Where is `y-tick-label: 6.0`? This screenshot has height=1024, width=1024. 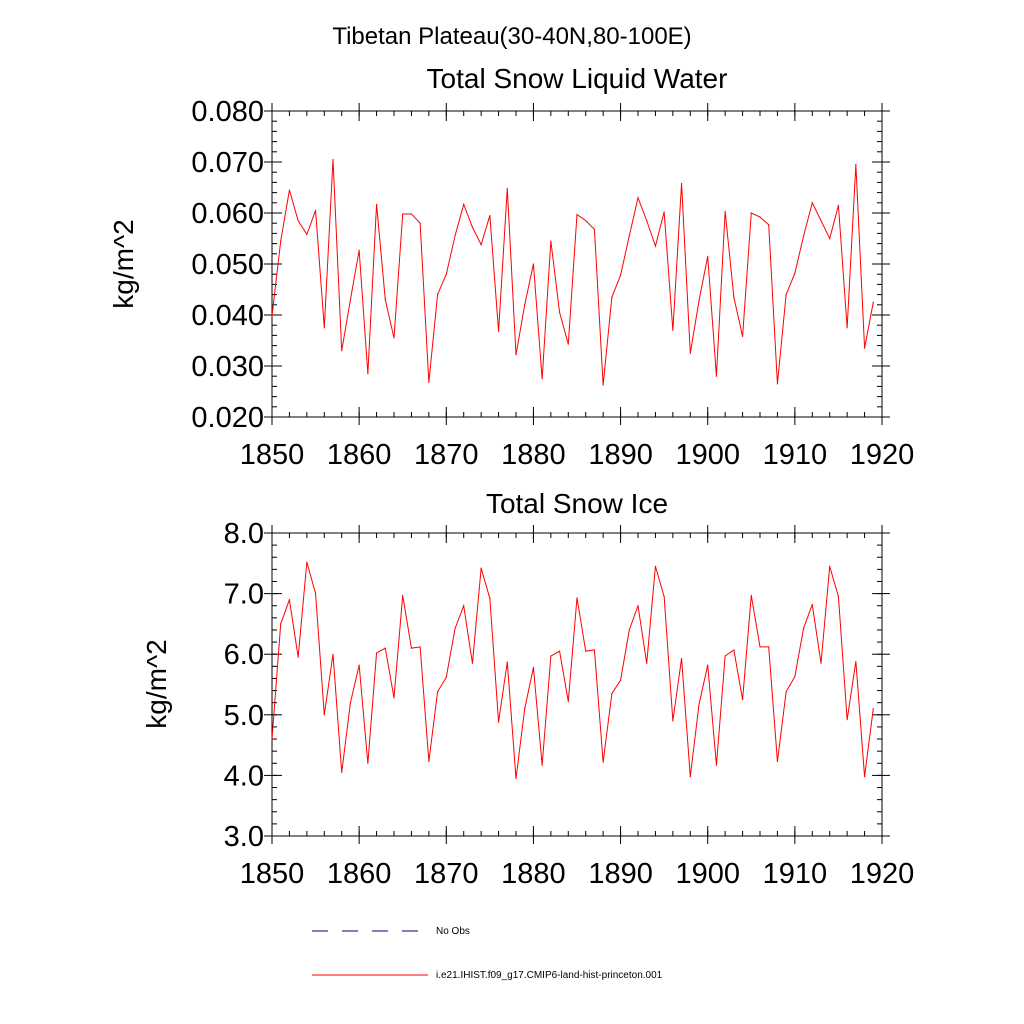
y-tick-label: 6.0 is located at coordinates (244, 655).